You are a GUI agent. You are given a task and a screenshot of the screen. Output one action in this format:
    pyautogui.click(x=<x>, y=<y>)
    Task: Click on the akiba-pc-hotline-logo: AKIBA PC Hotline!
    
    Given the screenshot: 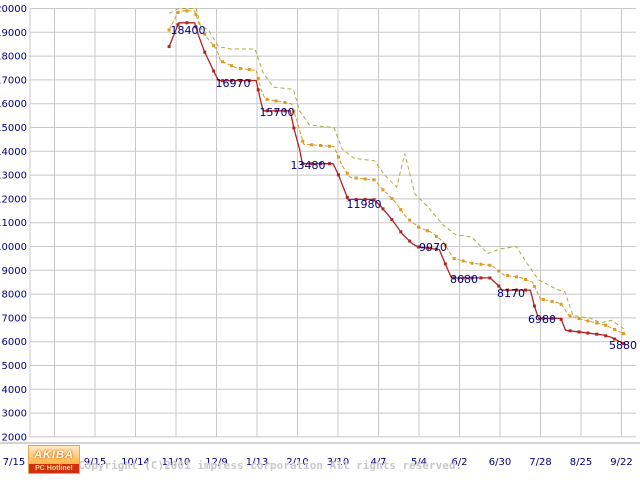 What is the action you would take?
    pyautogui.click(x=54, y=459)
    